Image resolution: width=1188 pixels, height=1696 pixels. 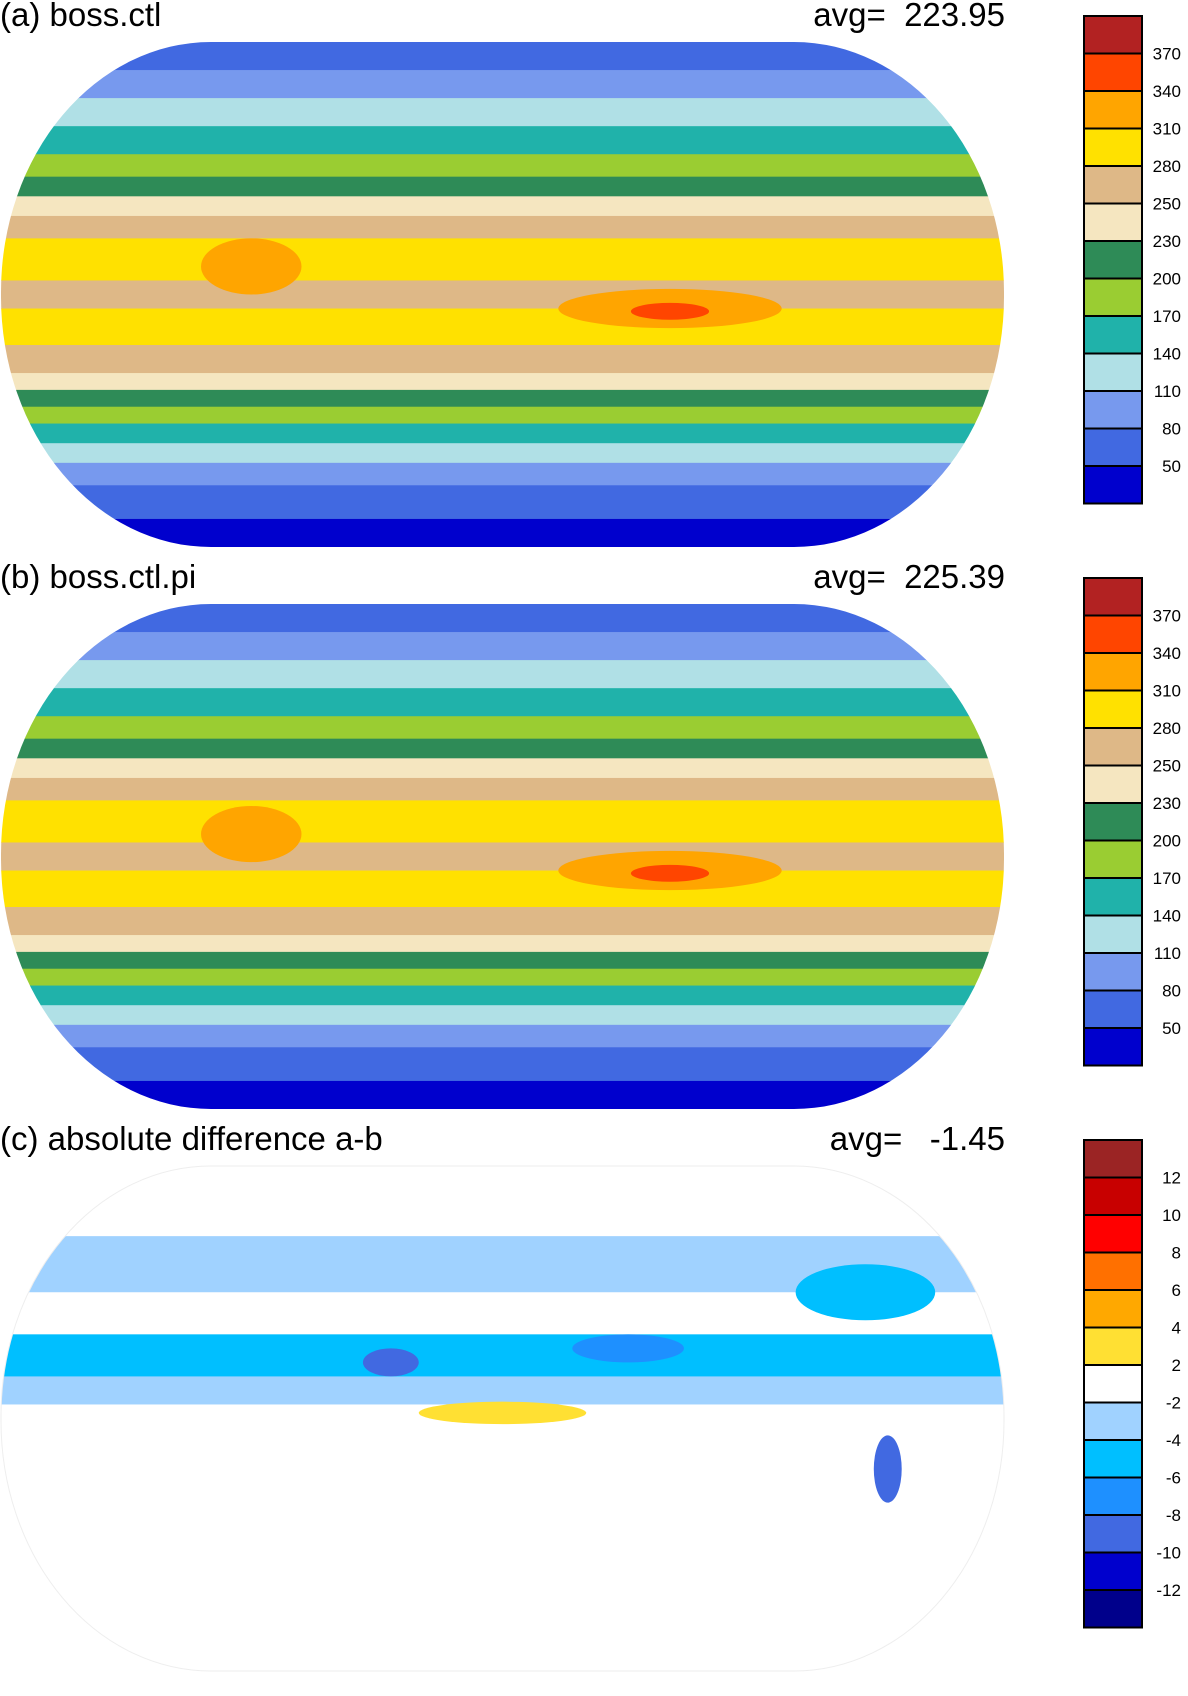 What do you see at coordinates (1173, 1478) in the screenshot?
I see `colorbar-tick-label: -6` at bounding box center [1173, 1478].